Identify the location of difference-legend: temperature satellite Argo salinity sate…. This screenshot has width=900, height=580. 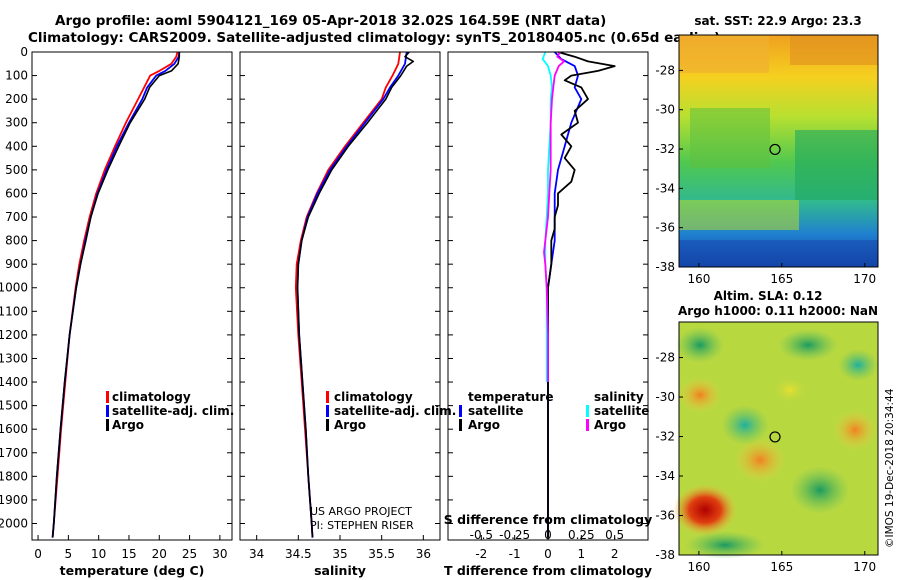
(554, 411).